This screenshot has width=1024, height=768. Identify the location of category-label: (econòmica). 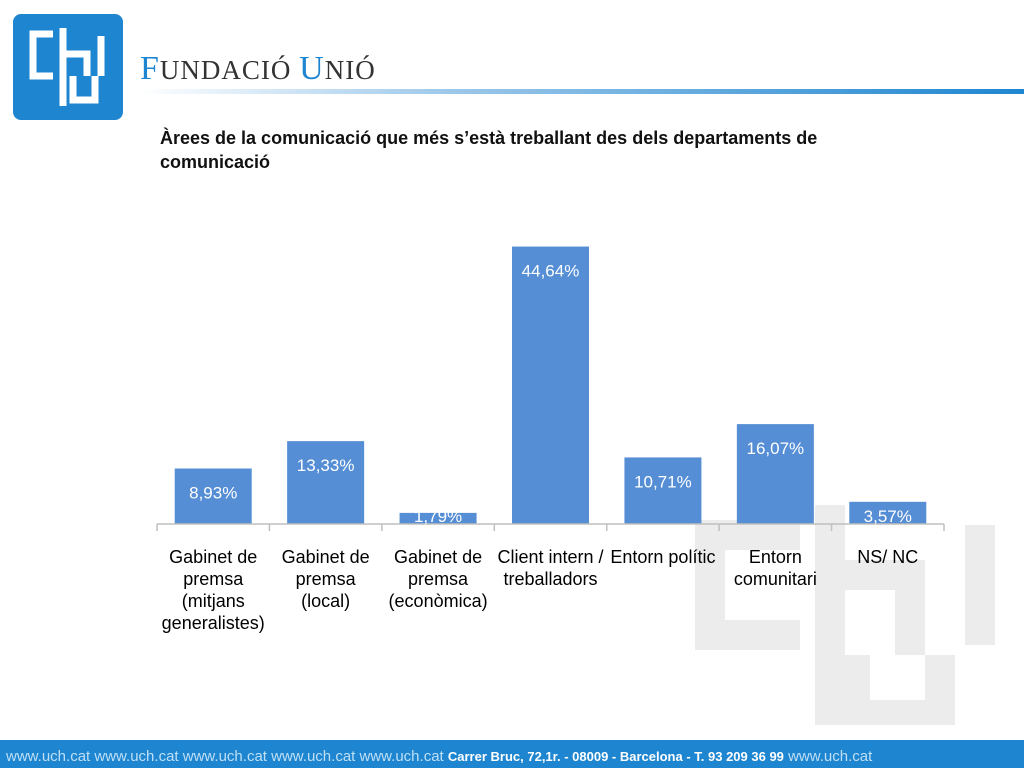
(438, 601).